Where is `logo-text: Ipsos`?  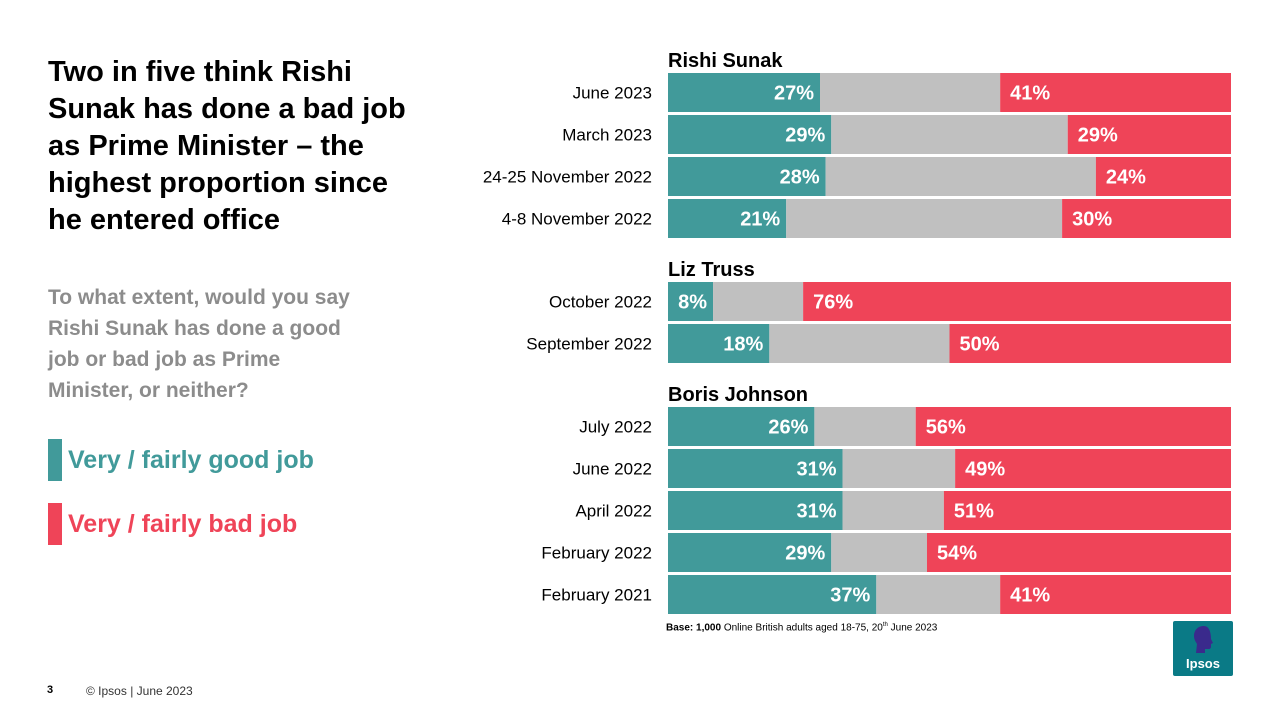 logo-text: Ipsos is located at coordinates (1203, 663).